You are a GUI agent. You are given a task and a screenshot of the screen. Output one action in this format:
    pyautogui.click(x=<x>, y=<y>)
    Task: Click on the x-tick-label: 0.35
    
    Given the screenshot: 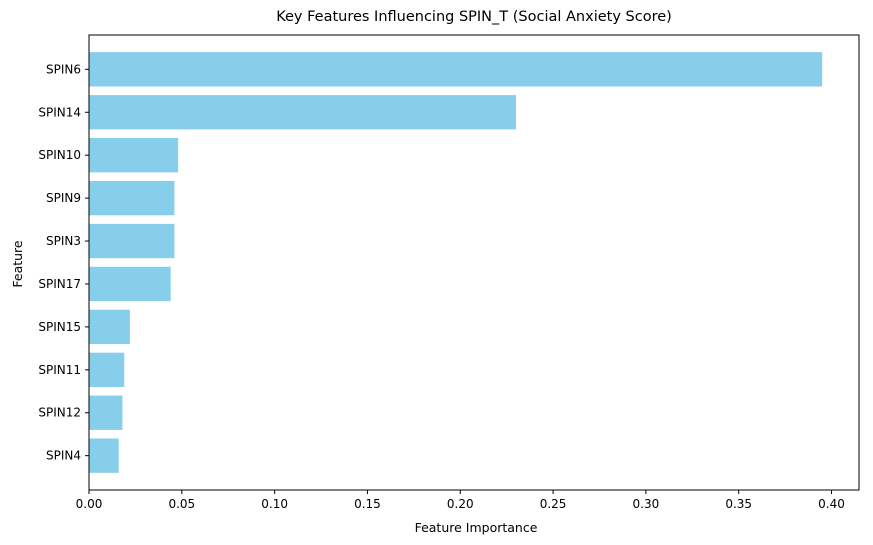 What is the action you would take?
    pyautogui.click(x=738, y=504)
    